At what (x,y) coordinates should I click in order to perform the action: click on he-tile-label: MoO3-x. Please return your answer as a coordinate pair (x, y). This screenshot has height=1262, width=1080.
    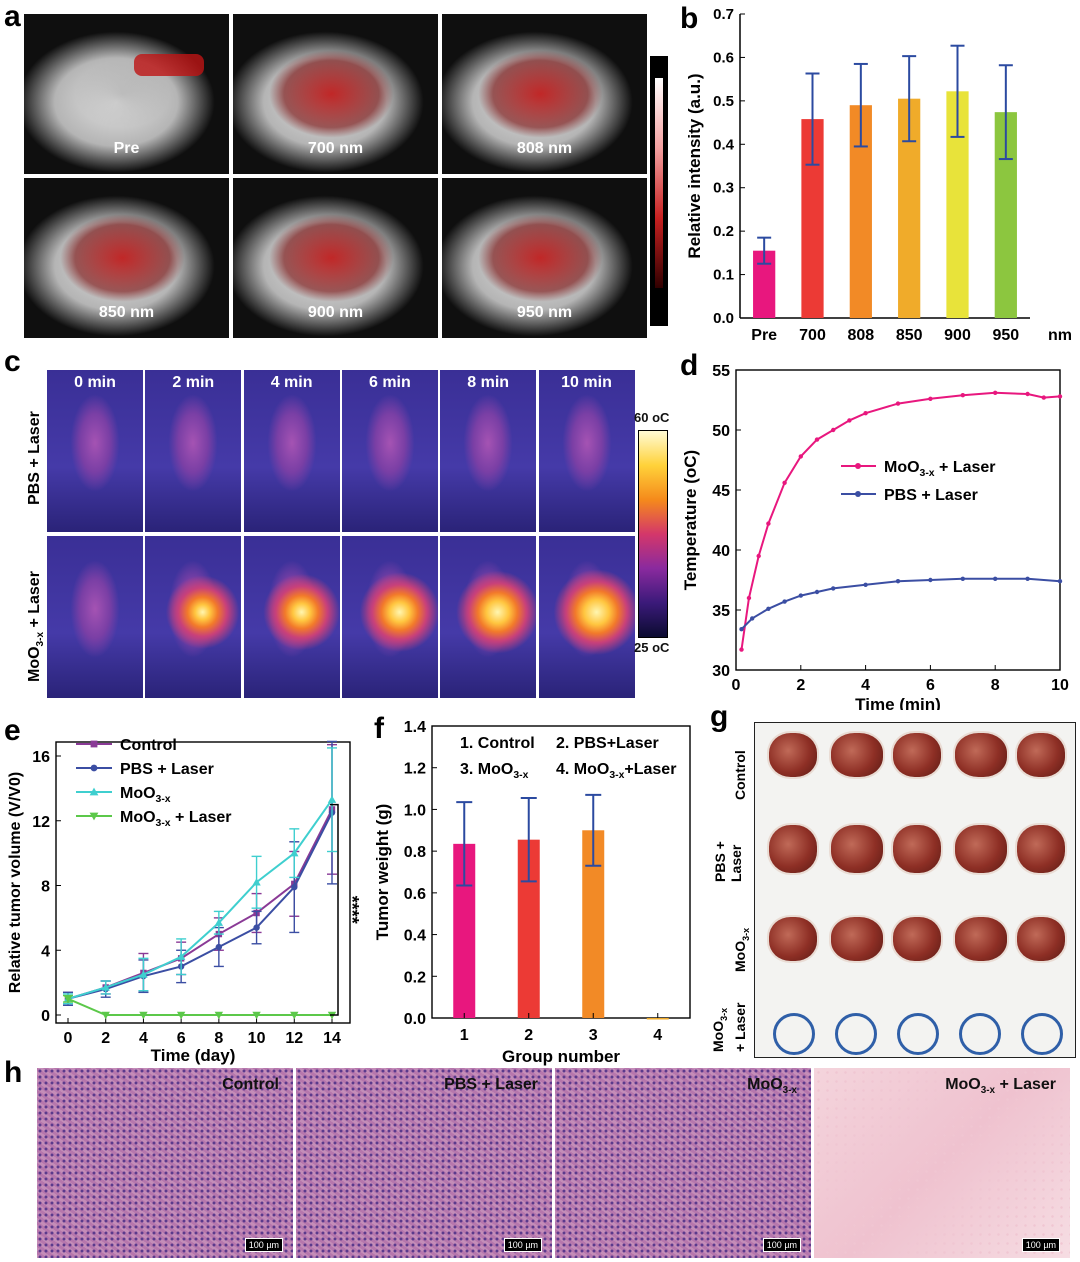
    Looking at the image, I should click on (772, 1086).